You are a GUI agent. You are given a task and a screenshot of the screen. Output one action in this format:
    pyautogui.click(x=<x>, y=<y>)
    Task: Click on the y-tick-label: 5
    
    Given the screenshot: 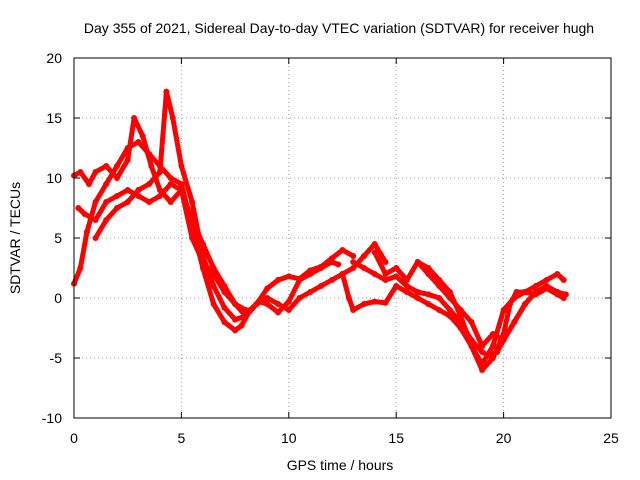 What is the action you would take?
    pyautogui.click(x=58, y=238)
    